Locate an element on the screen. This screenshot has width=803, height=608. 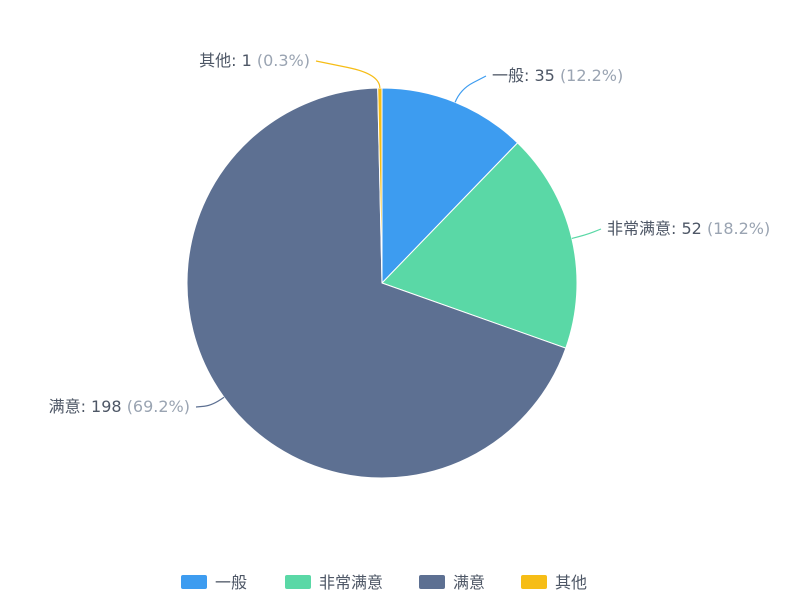
legend-item-0: 一般 is located at coordinates (214, 582).